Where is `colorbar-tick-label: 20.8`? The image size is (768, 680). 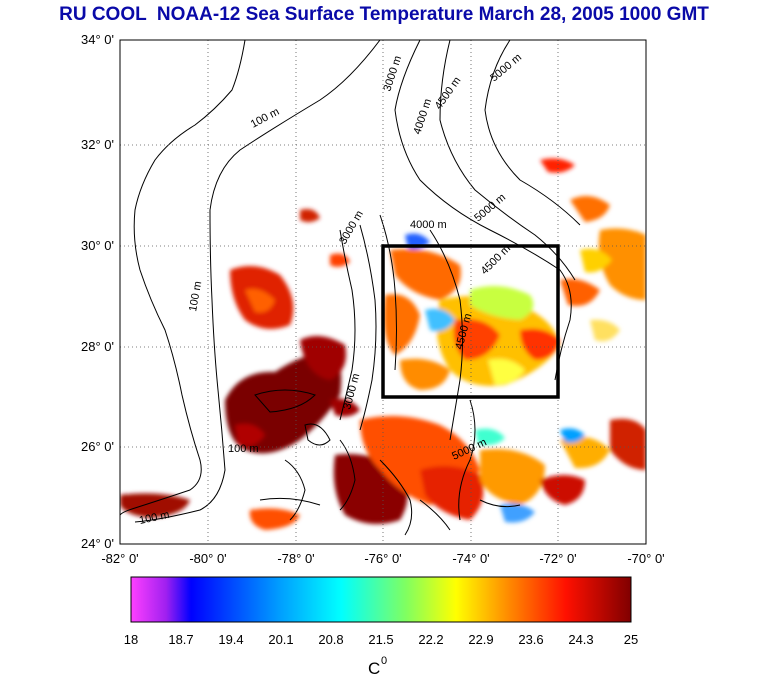 colorbar-tick-label: 20.8 is located at coordinates (330, 639).